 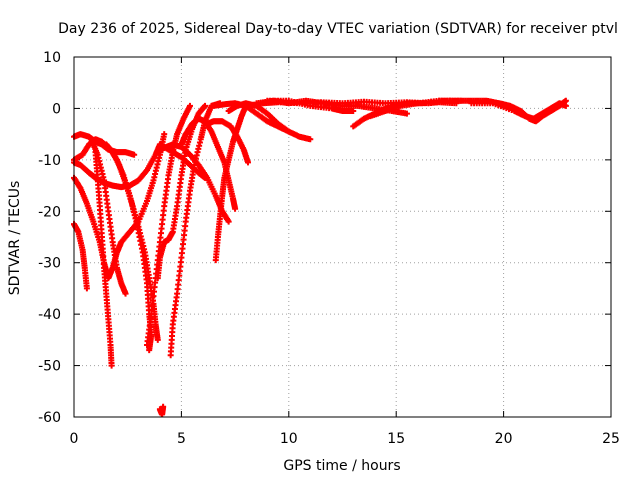 I want to click on series-arc14, so click(x=208, y=163).